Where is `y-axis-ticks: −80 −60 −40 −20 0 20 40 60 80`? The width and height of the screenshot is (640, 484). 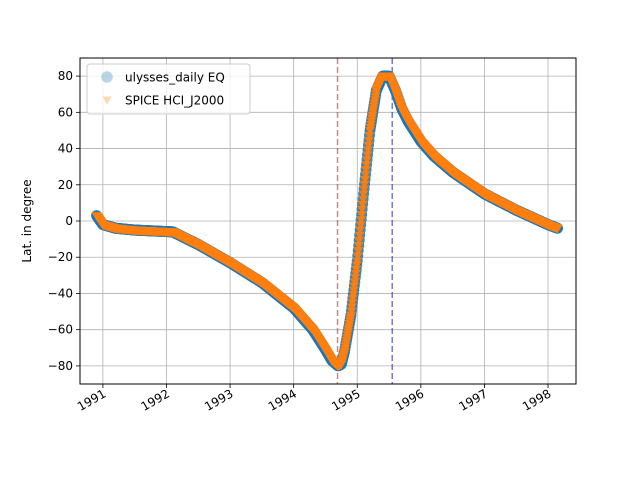
y-axis-ticks: −80 −60 −40 −20 0 20 40 60 80 is located at coordinates (64, 221).